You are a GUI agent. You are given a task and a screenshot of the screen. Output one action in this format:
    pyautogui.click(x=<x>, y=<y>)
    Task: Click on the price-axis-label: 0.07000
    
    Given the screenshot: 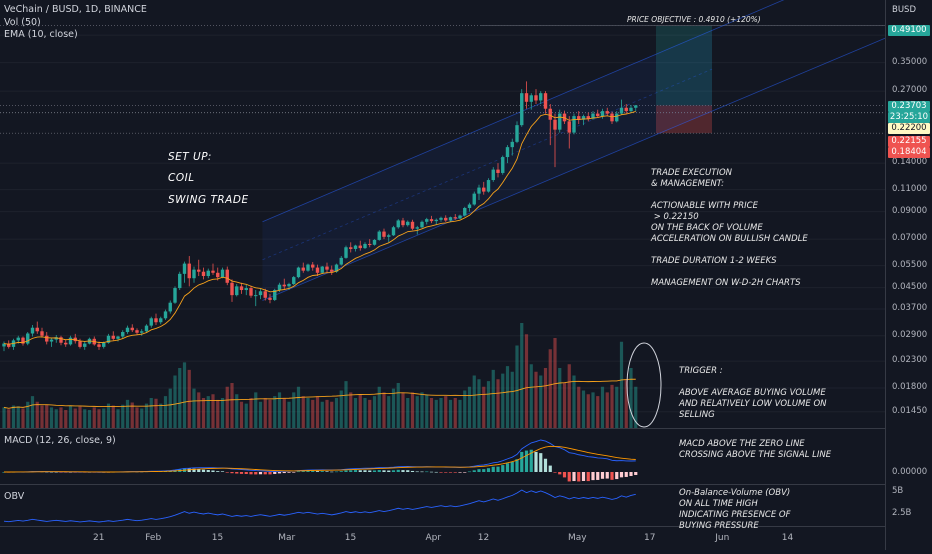 What is the action you would take?
    pyautogui.click(x=910, y=238)
    